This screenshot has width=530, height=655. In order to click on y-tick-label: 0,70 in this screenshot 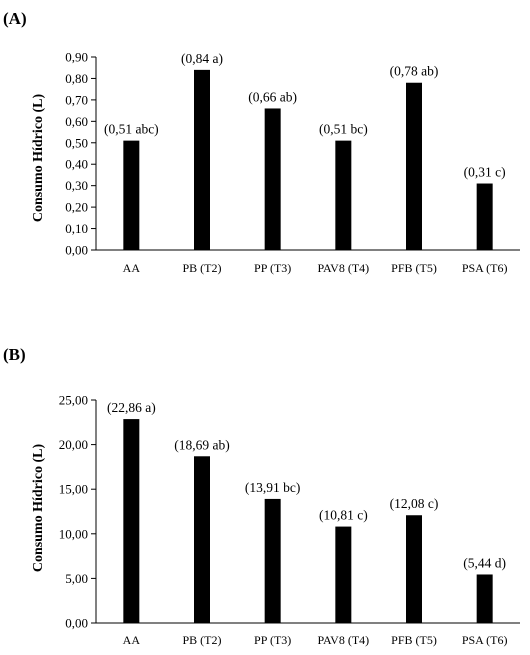, I will do `click(76, 99)`.